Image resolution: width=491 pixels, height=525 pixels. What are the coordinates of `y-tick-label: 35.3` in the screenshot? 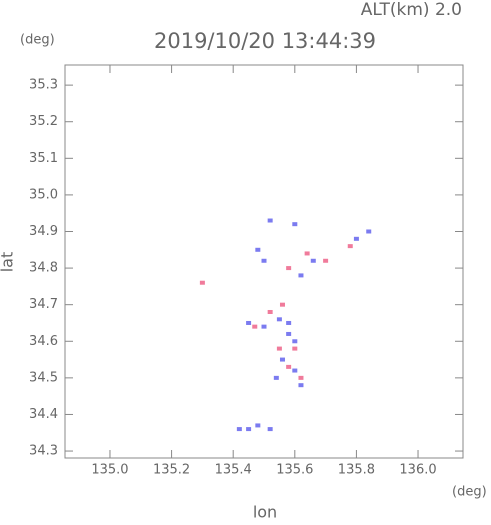 It's located at (43, 85).